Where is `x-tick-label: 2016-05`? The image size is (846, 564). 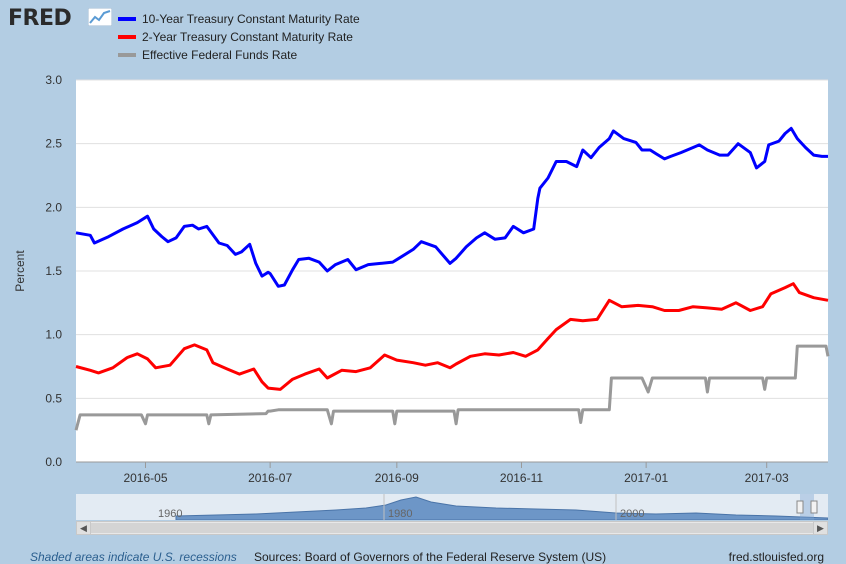
x-tick-label: 2016-05 is located at coordinates (145, 478).